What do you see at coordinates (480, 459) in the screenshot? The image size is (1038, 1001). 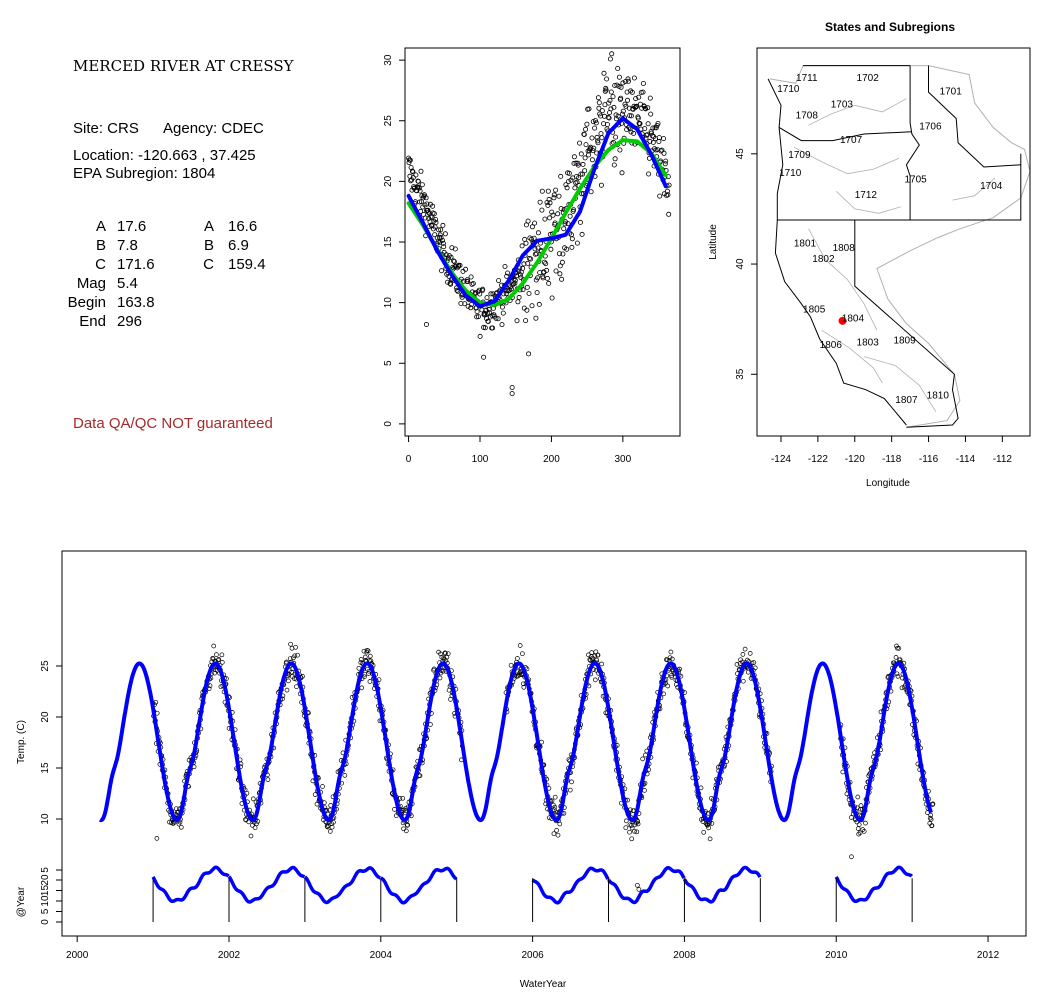 I see `x-tick-label: 100` at bounding box center [480, 459].